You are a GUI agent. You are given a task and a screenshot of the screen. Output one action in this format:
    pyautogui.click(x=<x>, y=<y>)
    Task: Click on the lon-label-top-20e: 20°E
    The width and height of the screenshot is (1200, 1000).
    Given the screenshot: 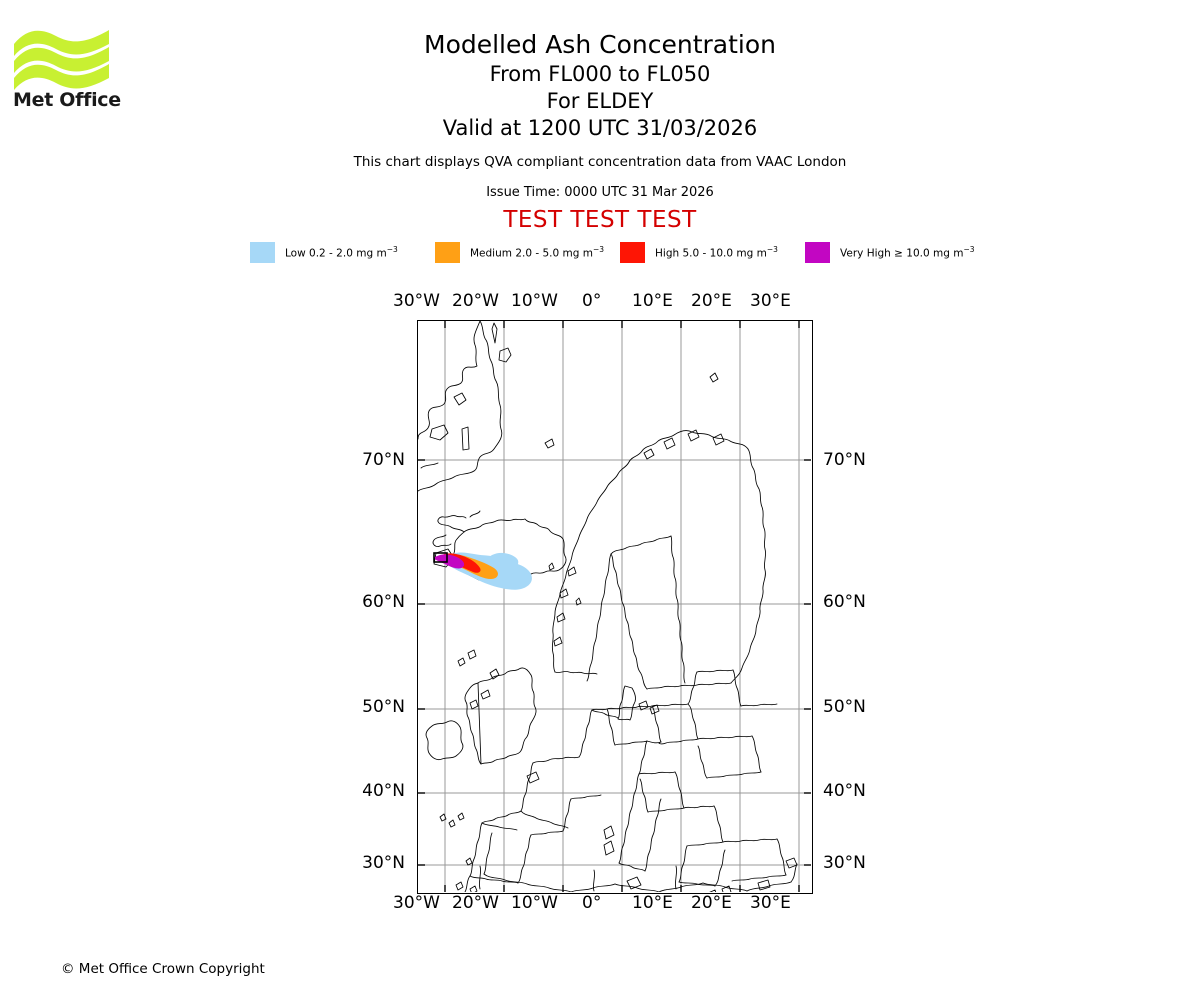 What is the action you would take?
    pyautogui.click(x=711, y=301)
    